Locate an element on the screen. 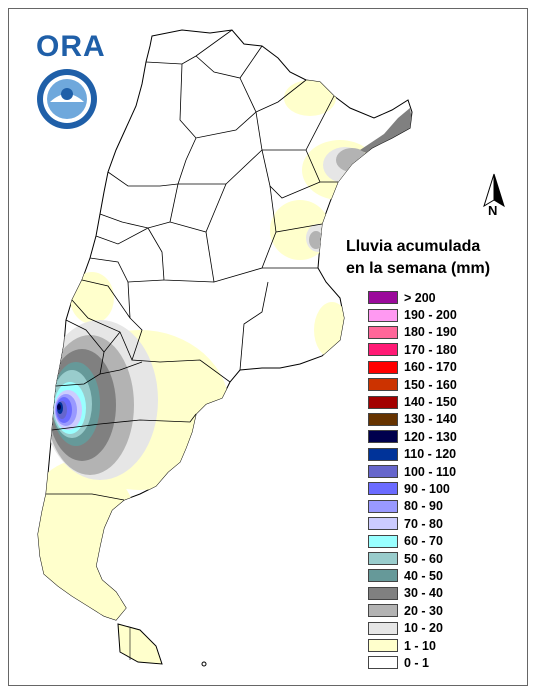 Image resolution: width=538 pixels, height=696 pixels. legend-item: 30 - 40 is located at coordinates (412, 593).